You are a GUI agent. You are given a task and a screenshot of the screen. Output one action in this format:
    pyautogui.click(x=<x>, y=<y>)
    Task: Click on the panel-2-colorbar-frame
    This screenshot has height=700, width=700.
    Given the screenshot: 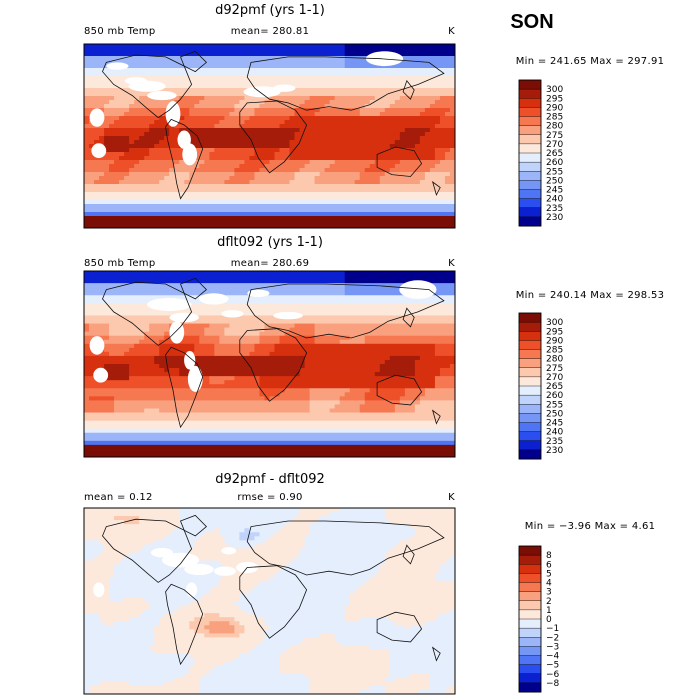 What is the action you would take?
    pyautogui.click(x=530, y=386)
    